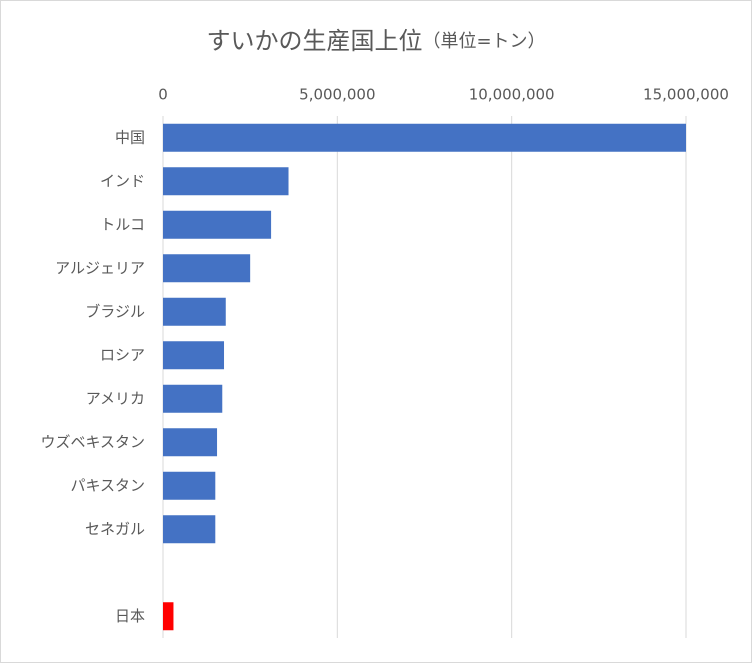 Image resolution: width=752 pixels, height=667 pixels. Describe the element at coordinates (100, 268) in the screenshot. I see `y-tick-label: アルジェリア` at that location.